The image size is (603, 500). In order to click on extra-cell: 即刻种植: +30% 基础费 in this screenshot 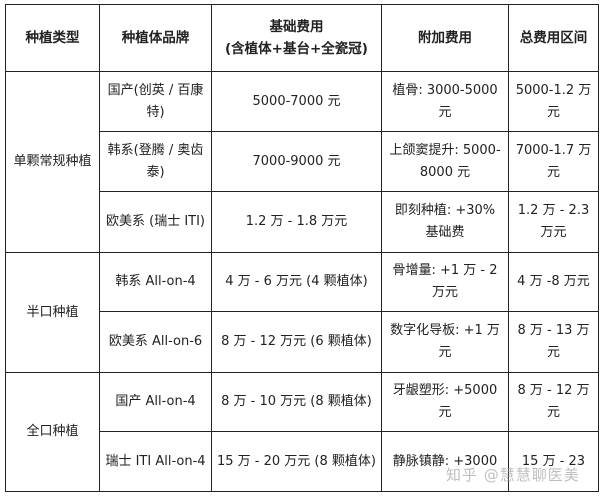, I will do `click(445, 222)`.